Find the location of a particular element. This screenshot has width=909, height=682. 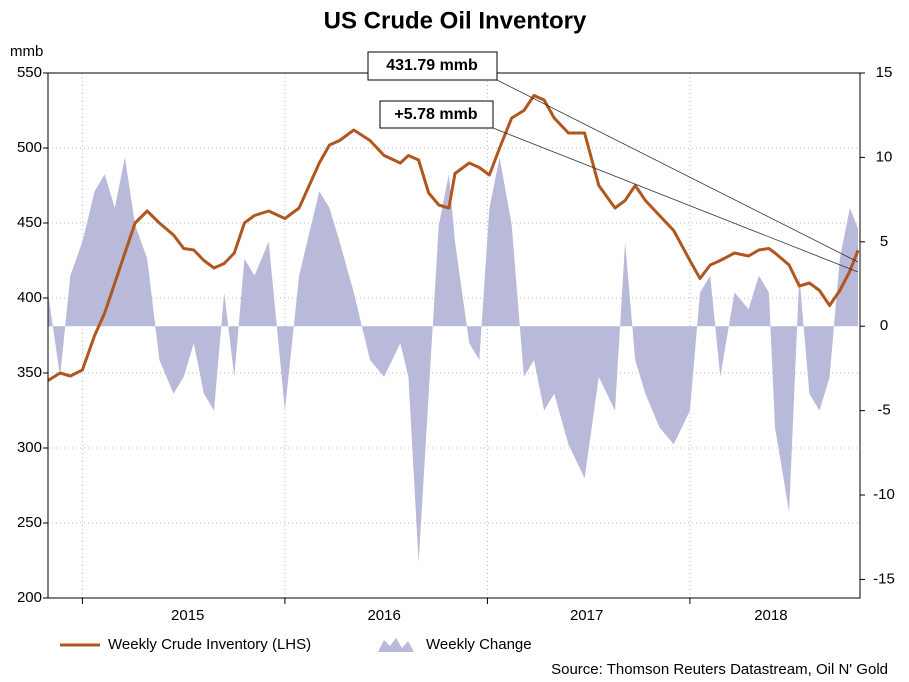

y2-tick-label: -5 is located at coordinates (883, 410).